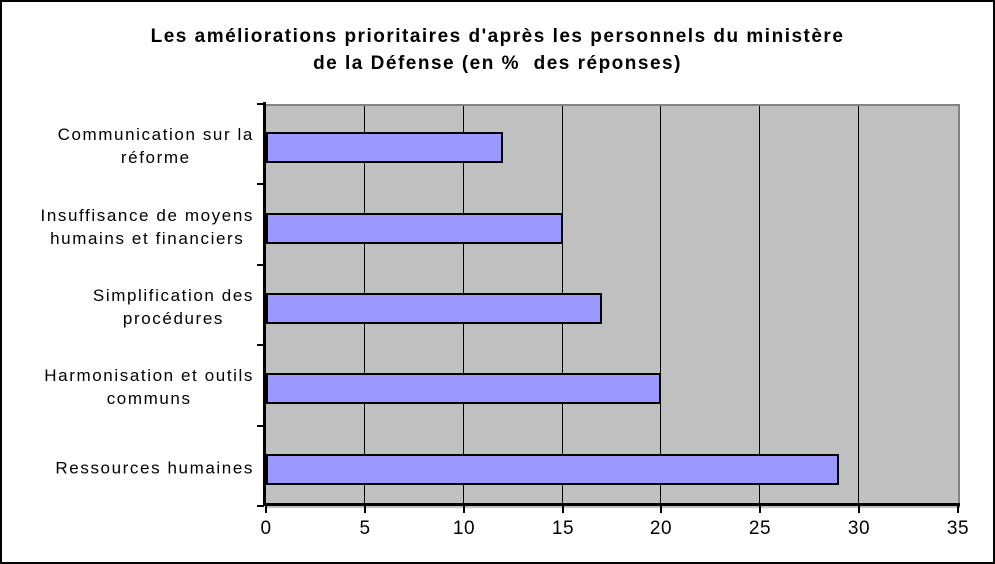 The image size is (995, 564). Describe the element at coordinates (147, 215) in the screenshot. I see `category-label-line: Insuffisance de moyens` at that location.